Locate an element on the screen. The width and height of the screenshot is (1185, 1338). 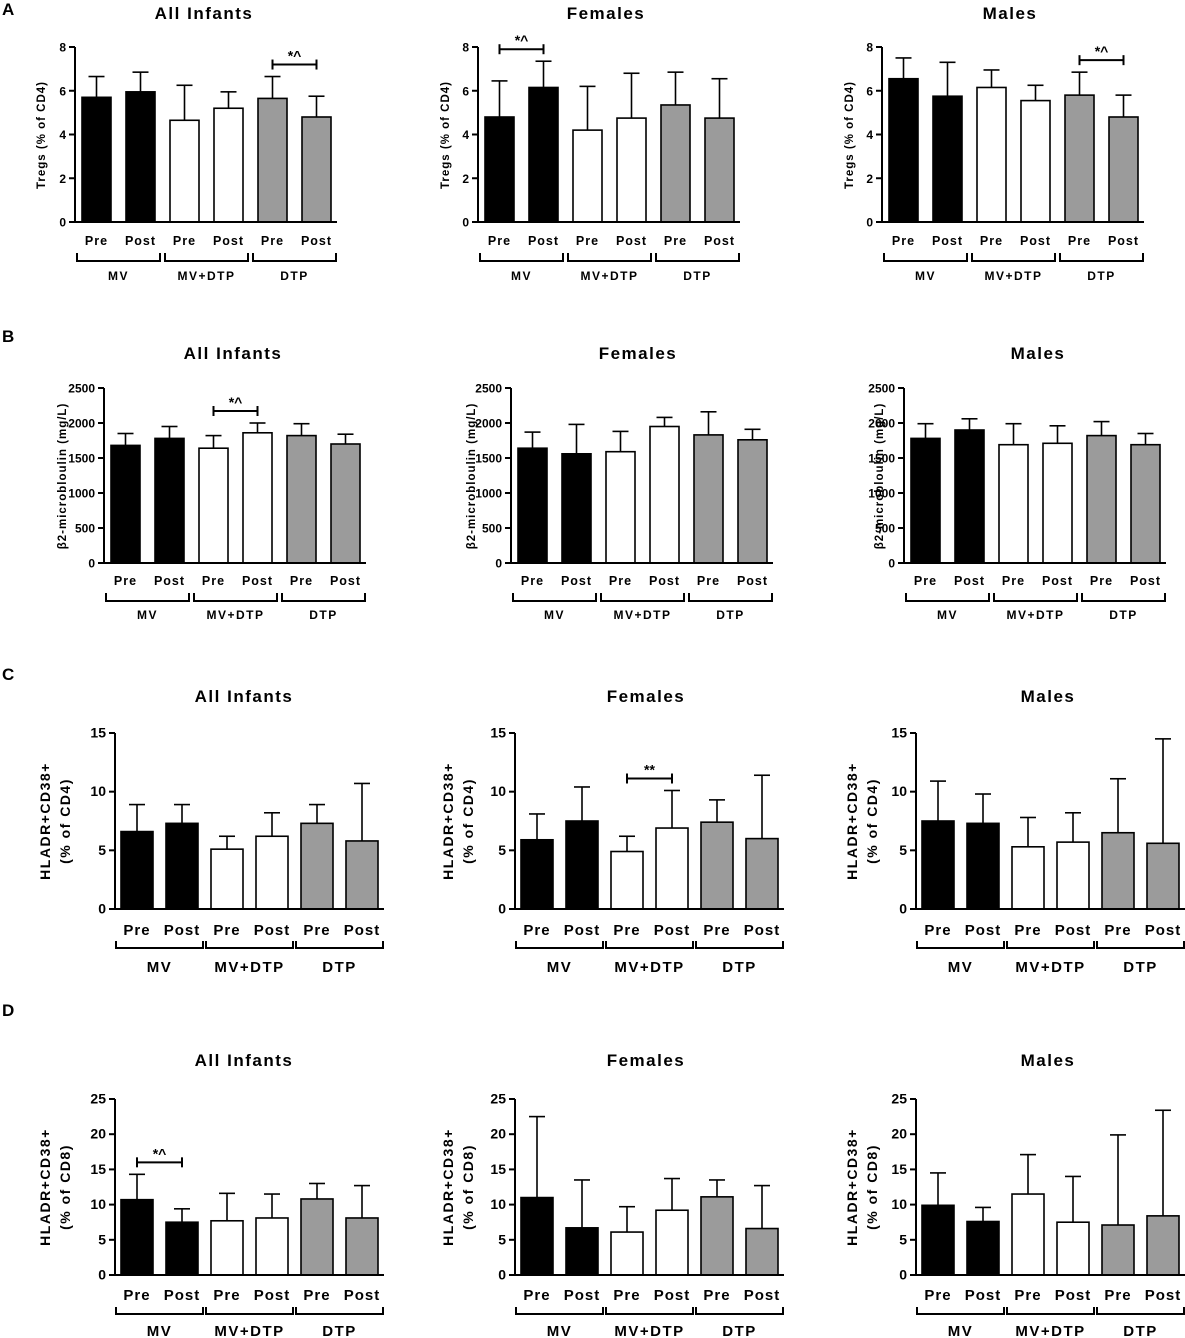
panel-letter-d: D is located at coordinates (8, 1010).